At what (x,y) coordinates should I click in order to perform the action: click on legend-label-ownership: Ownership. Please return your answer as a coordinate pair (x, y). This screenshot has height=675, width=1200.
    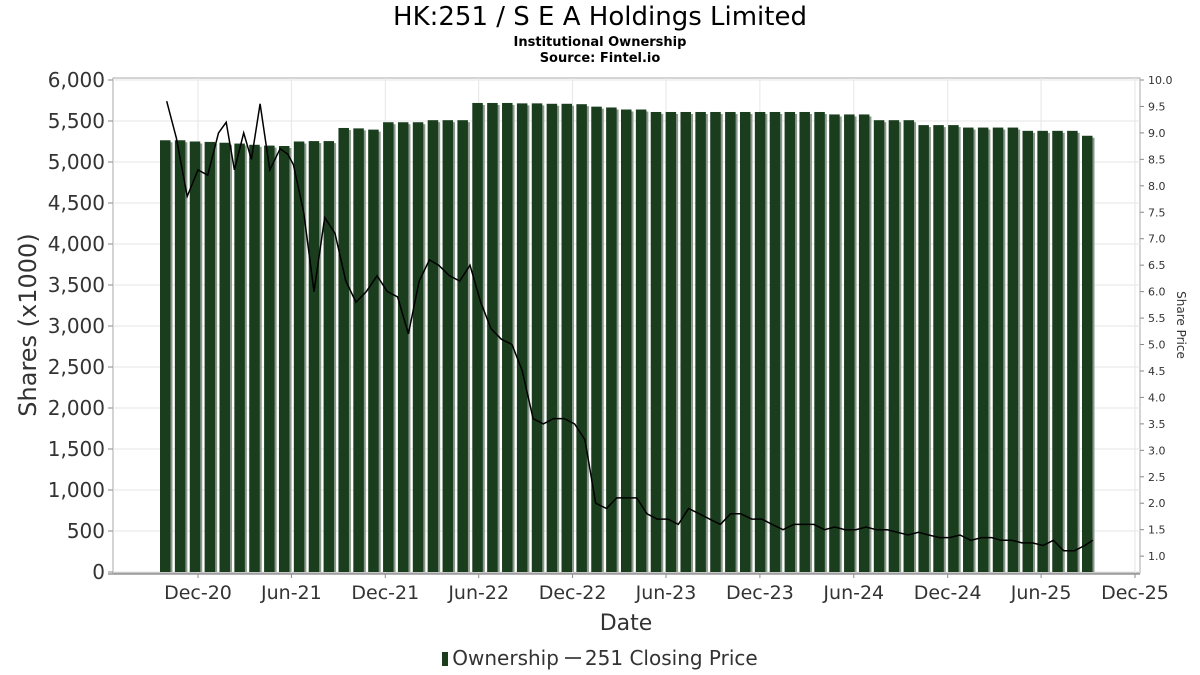
    Looking at the image, I should click on (505, 658).